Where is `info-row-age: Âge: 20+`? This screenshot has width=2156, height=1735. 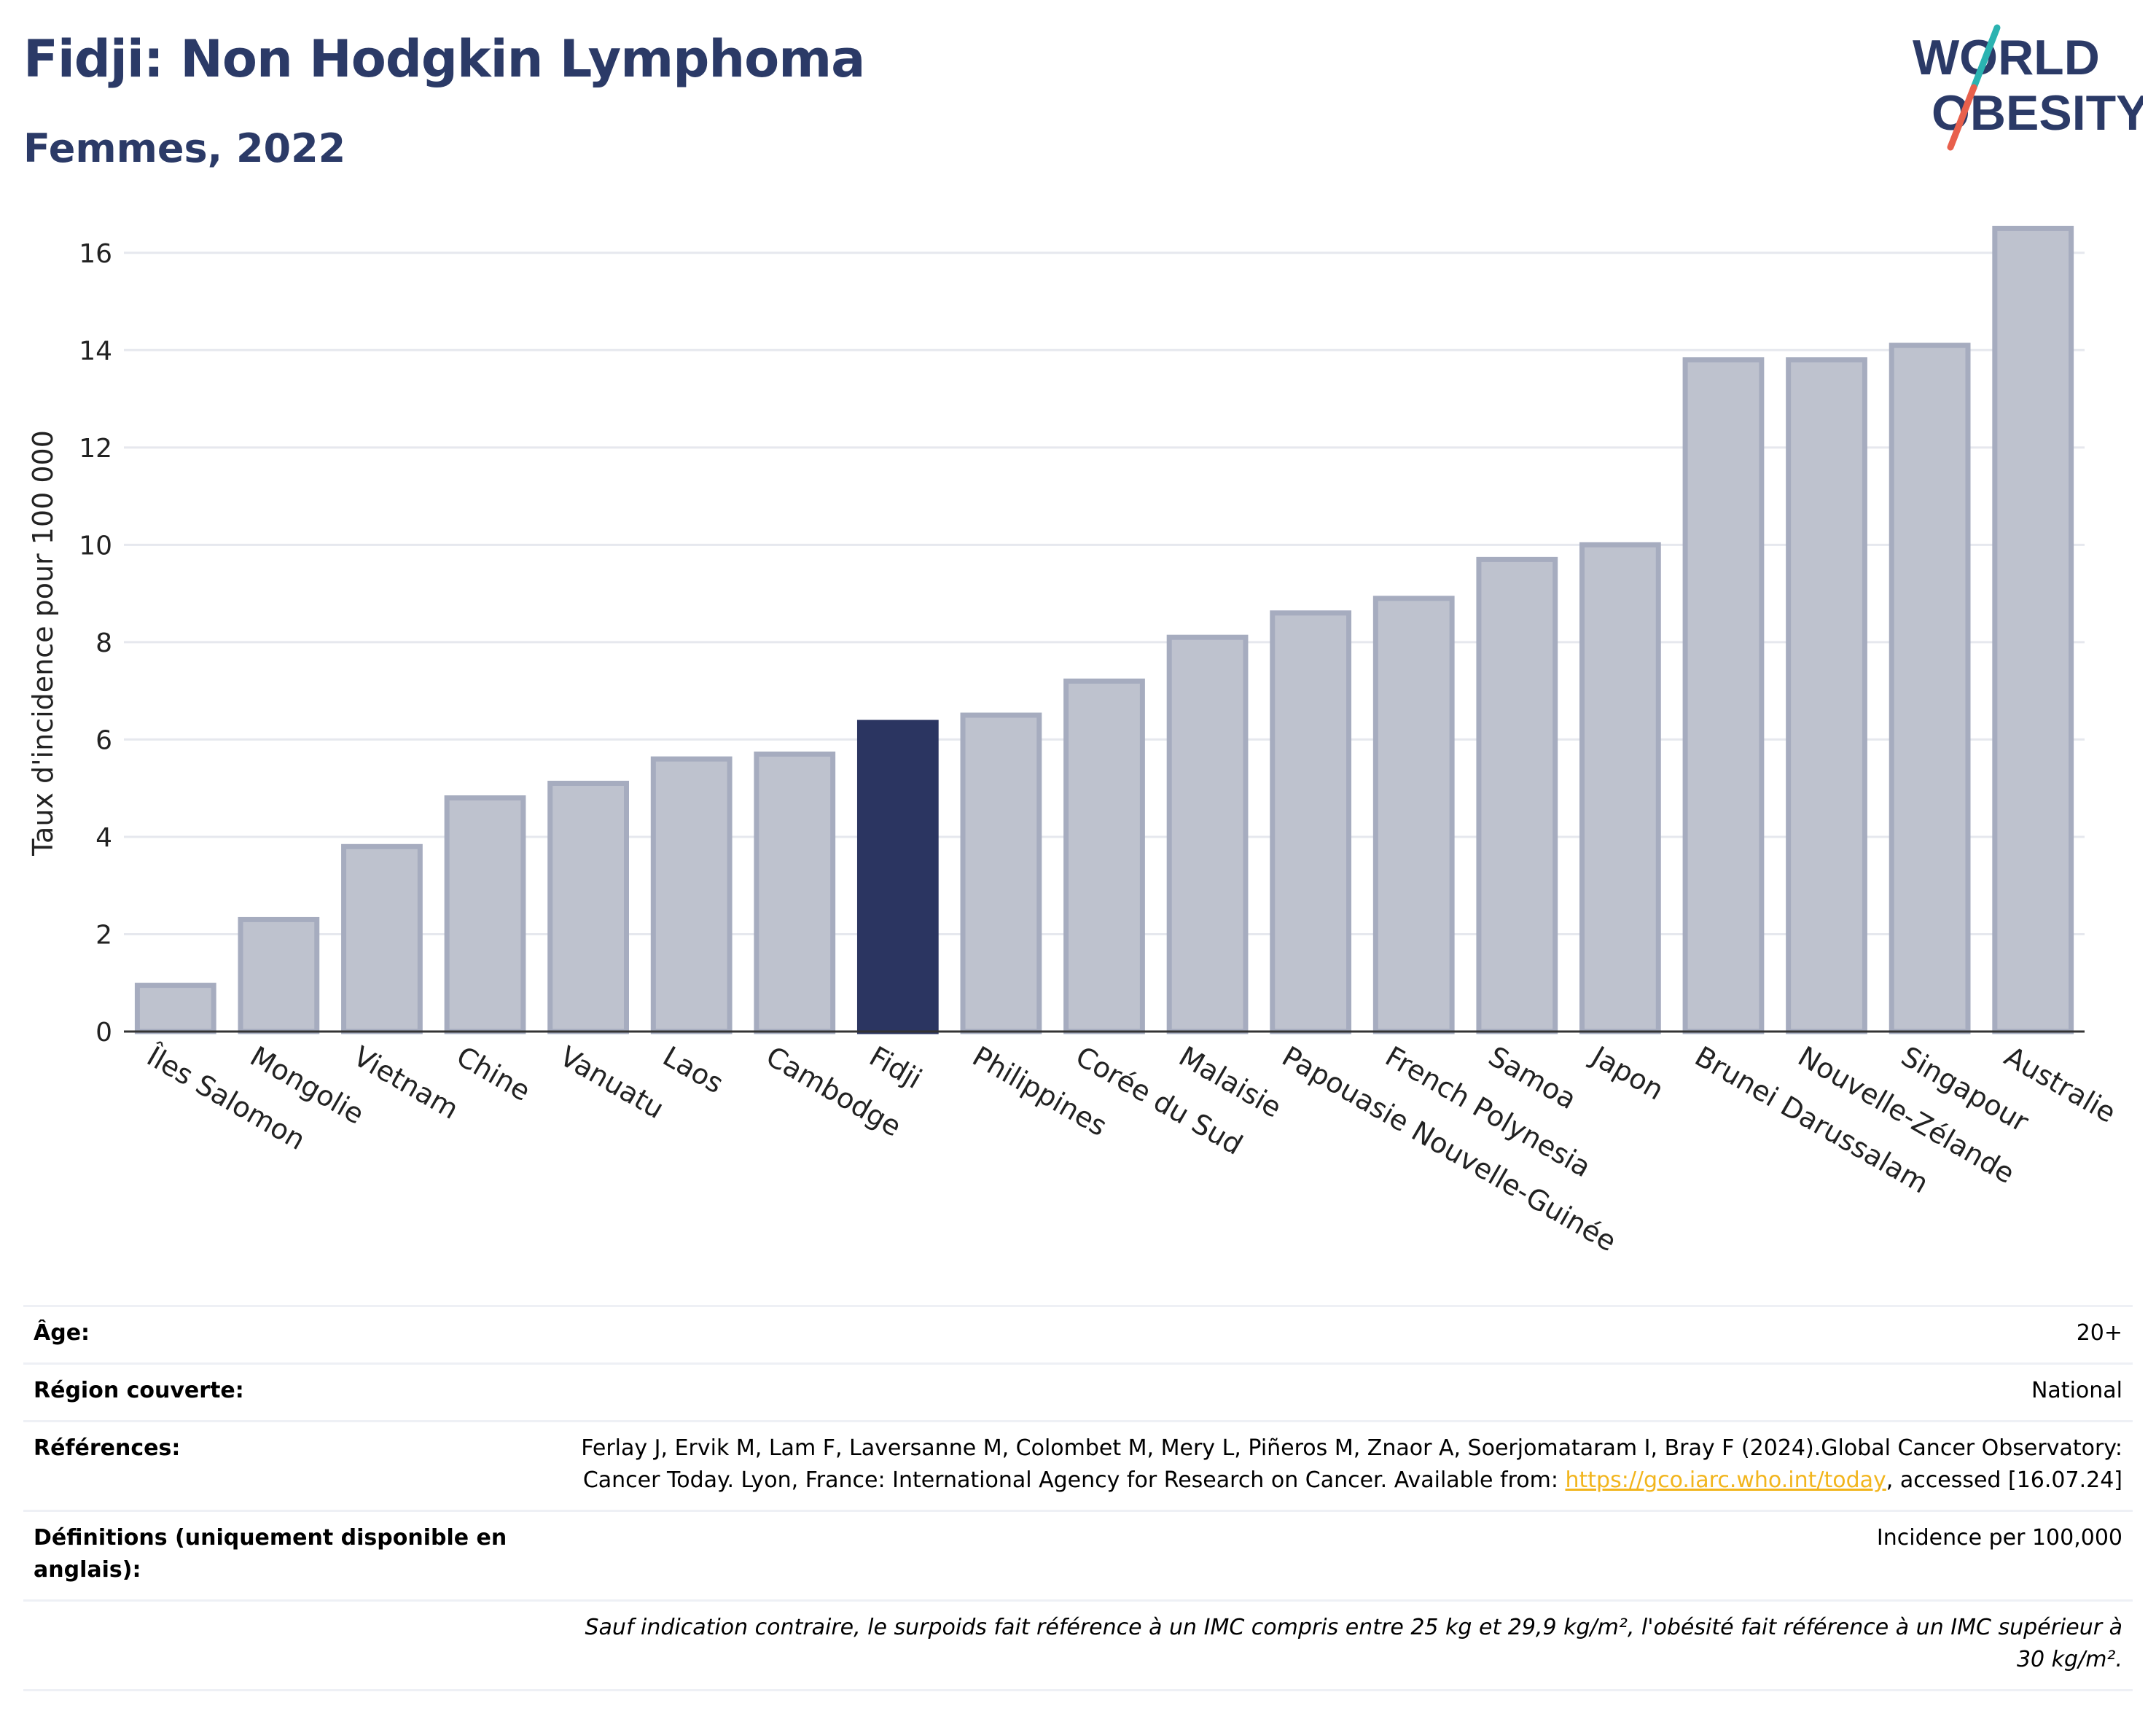 info-row-age: Âge: 20+ is located at coordinates (1078, 1333).